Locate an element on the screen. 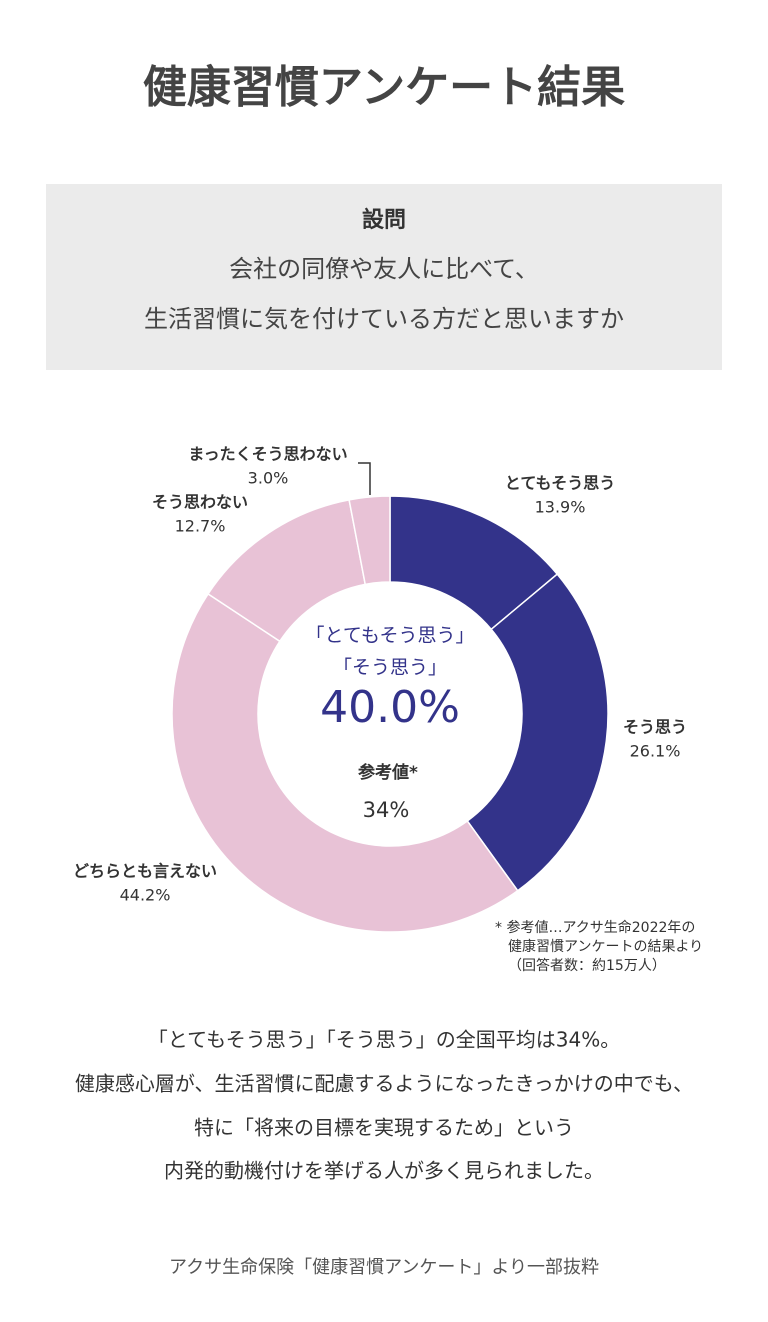 This screenshot has height=1322, width=768. page-title: 健康習慣アンケート結果 is located at coordinates (384, 87).